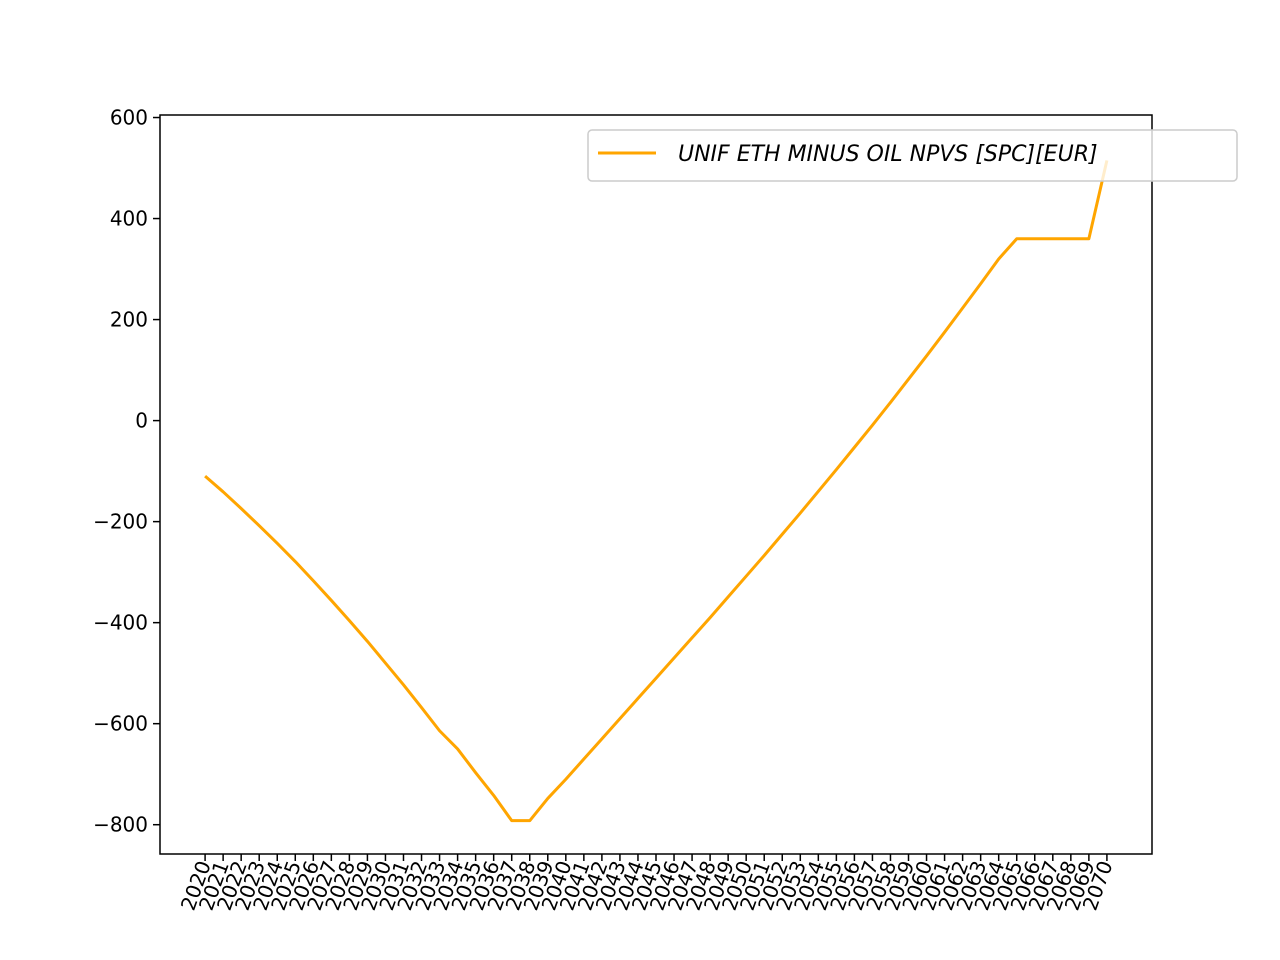  Describe the element at coordinates (120, 825) in the screenshot. I see `y-tick-label: −800` at that location.